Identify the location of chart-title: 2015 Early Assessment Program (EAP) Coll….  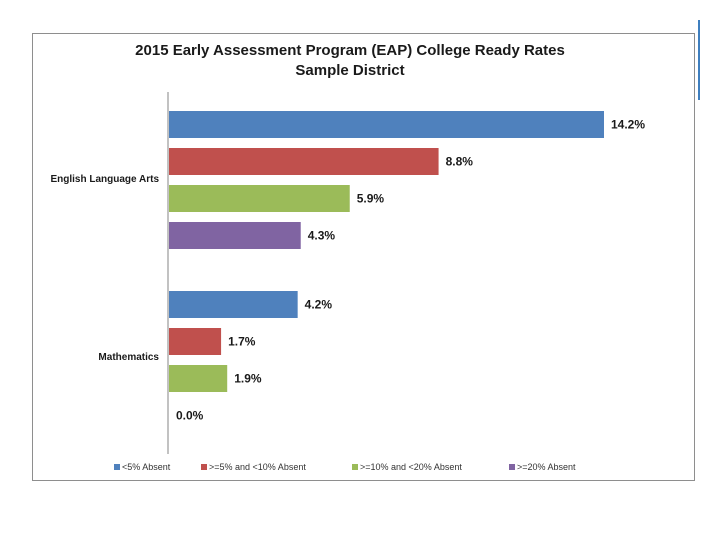
(350, 50).